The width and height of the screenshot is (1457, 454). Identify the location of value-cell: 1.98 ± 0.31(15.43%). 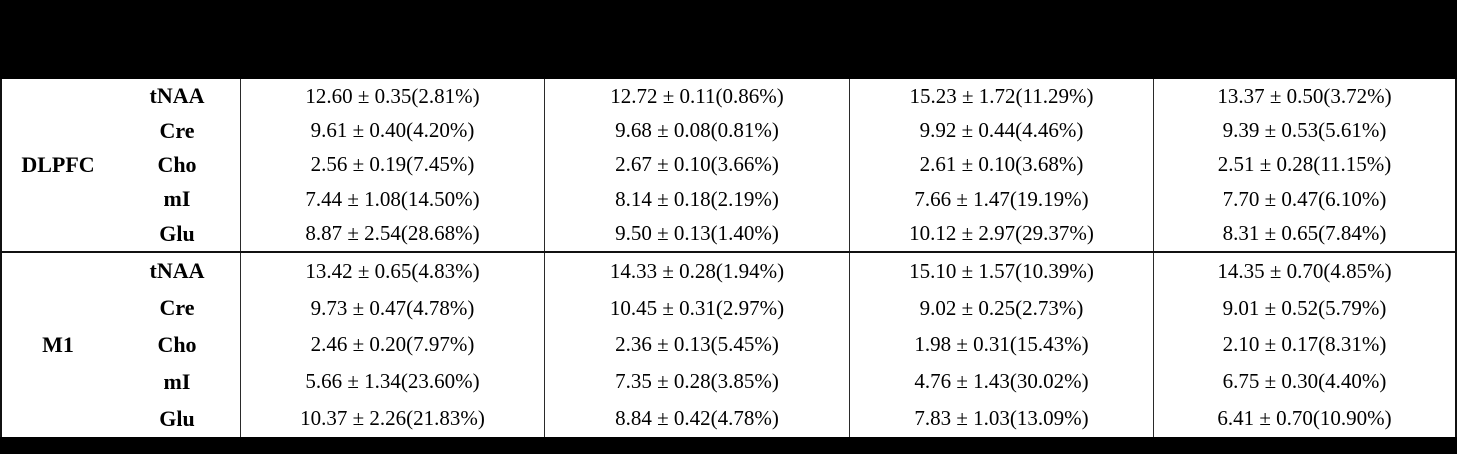
(1001, 345).